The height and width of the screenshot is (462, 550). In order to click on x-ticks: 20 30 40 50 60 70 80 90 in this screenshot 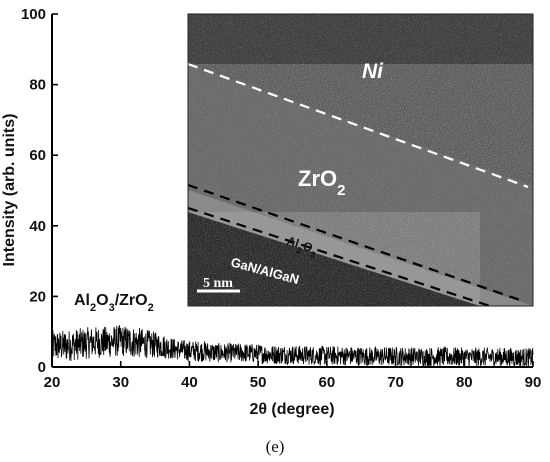, I will do `click(293, 376)`.